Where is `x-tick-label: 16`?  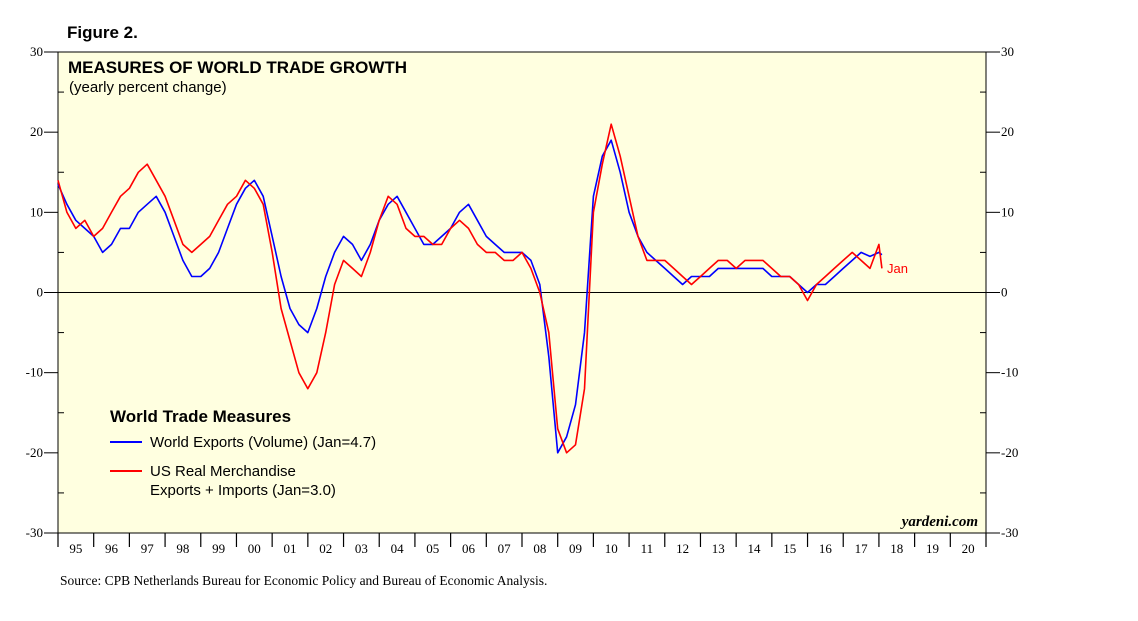
x-tick-label: 16 is located at coordinates (826, 548).